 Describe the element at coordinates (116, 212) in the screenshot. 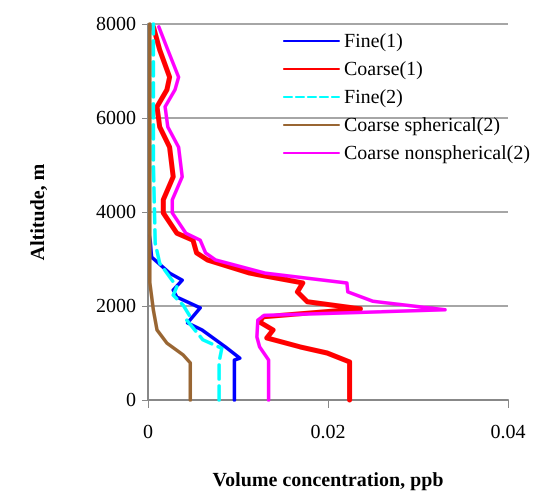

I see `y-tick-label: 4000` at that location.